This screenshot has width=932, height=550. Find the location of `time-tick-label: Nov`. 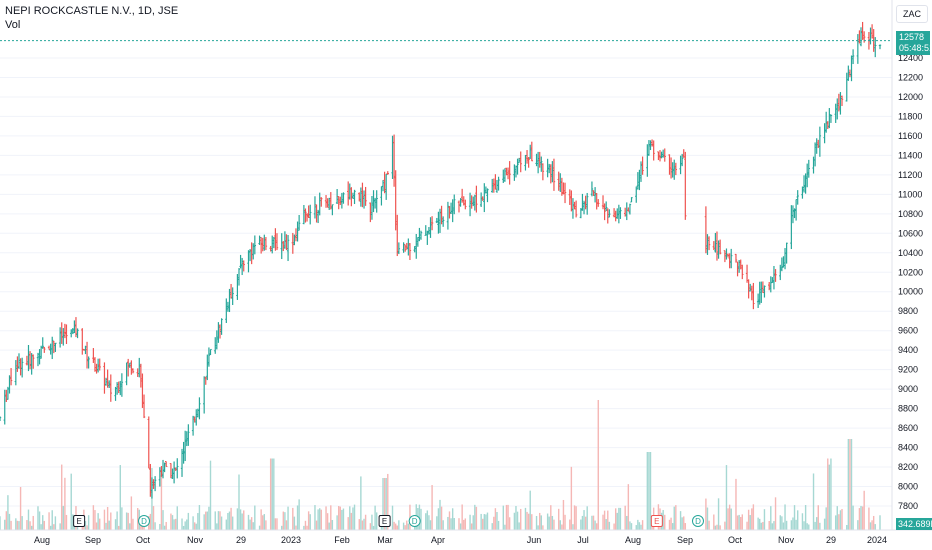

time-tick-label: Nov is located at coordinates (195, 540).